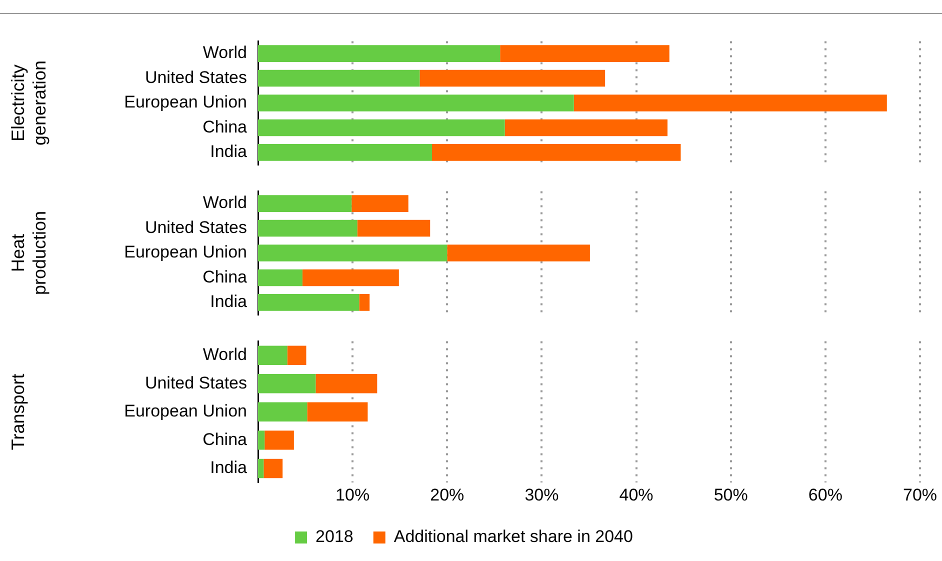 The image size is (942, 561). What do you see at coordinates (29, 103) in the screenshot?
I see `y-axis-title: Electricity generation` at bounding box center [29, 103].